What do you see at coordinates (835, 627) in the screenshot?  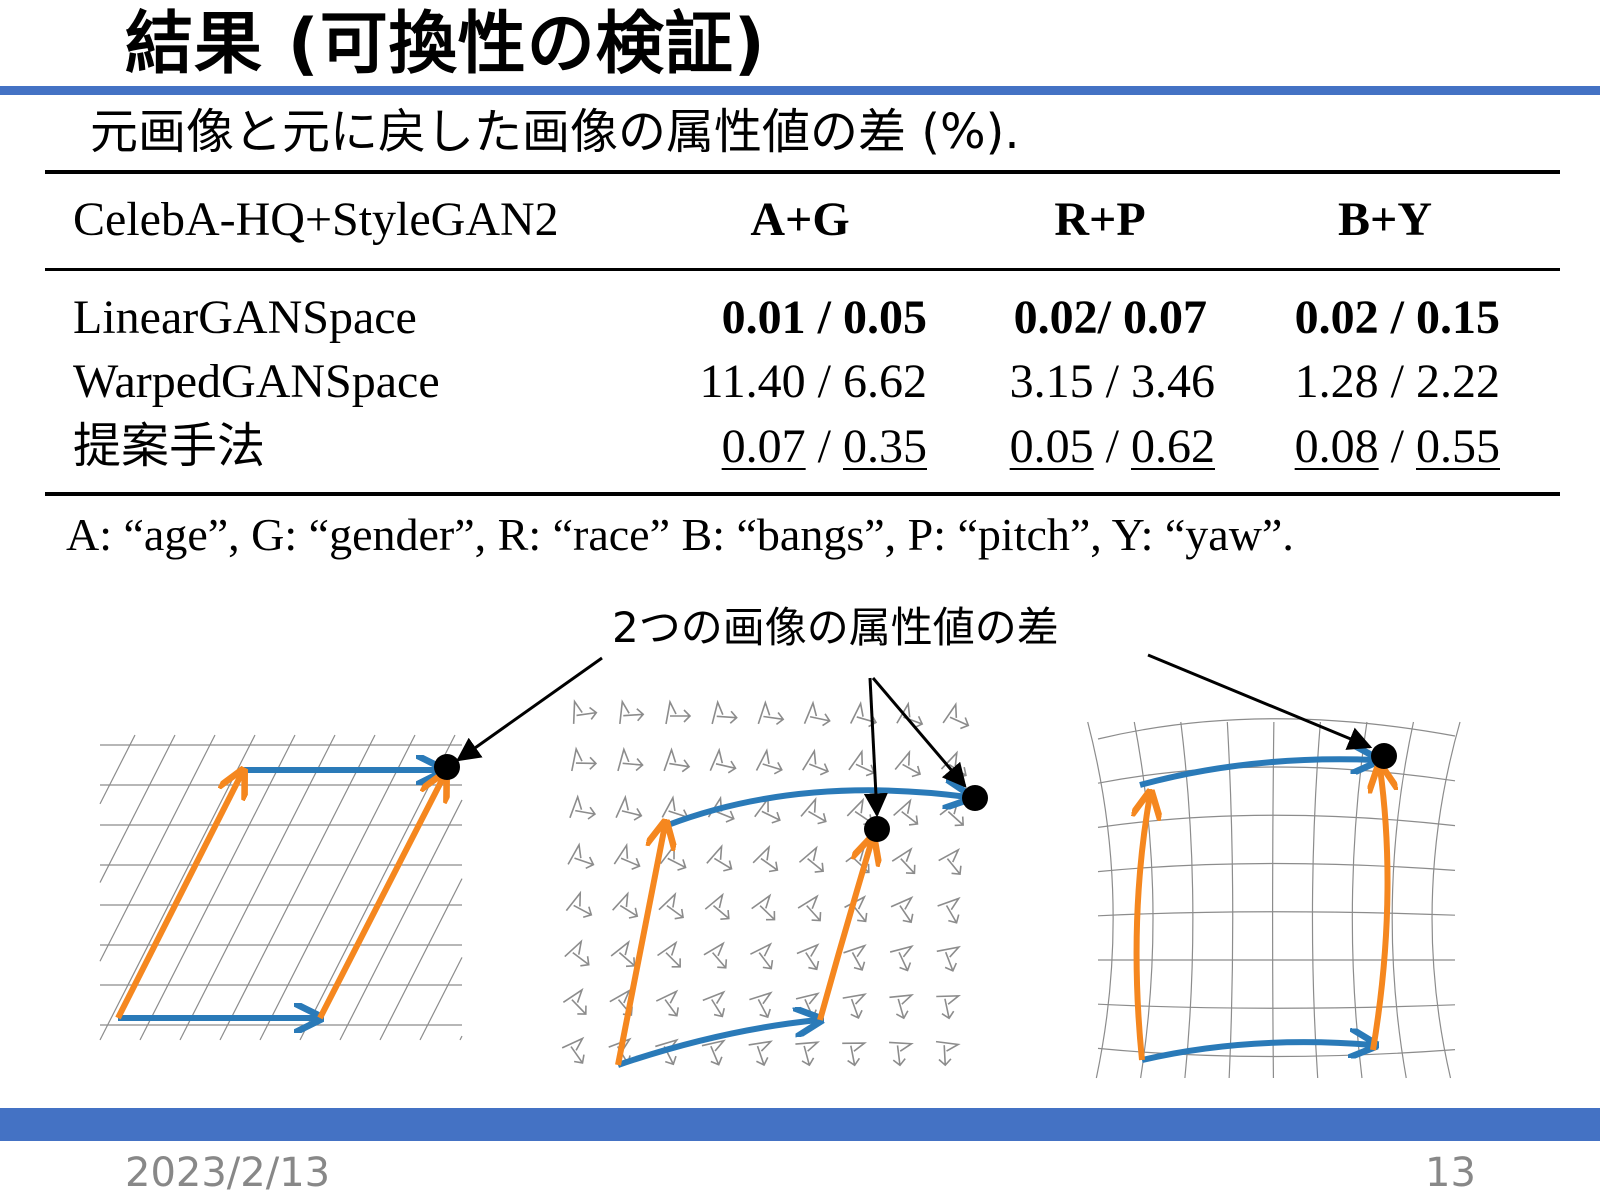 I see `figure-callout-label: 2つの画像の属性値の差` at bounding box center [835, 627].